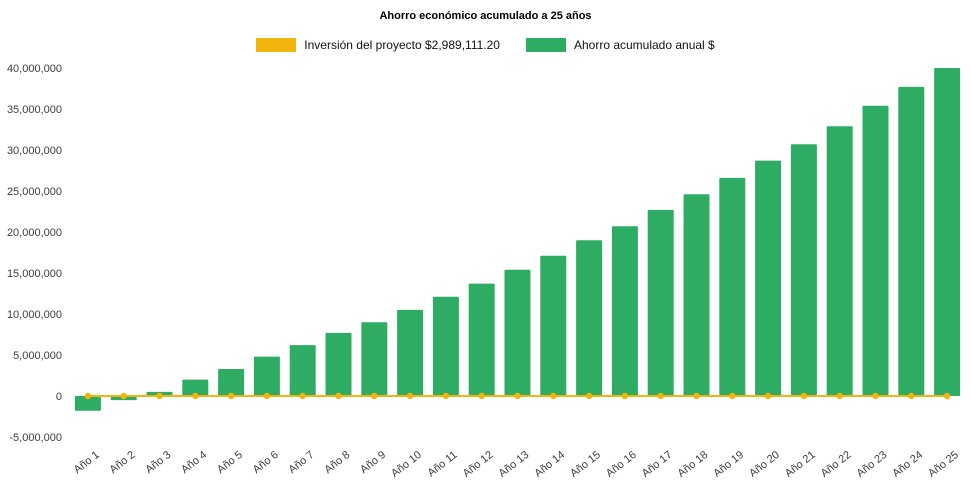 The height and width of the screenshot is (485, 971). I want to click on x-axis-label: Año 23, so click(871, 464).